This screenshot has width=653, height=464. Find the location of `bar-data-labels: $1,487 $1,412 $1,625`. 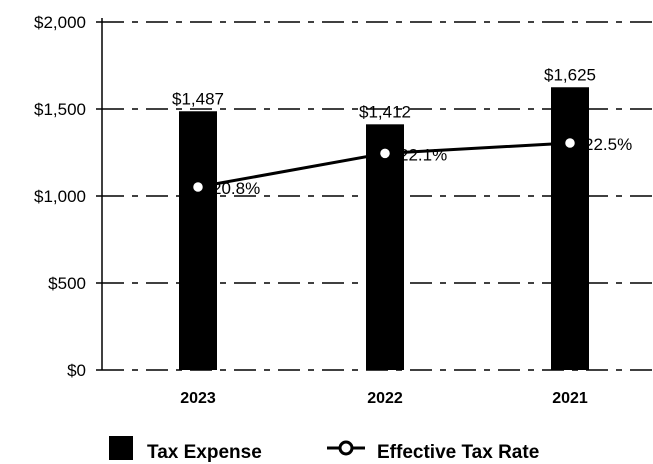

bar-data-labels: $1,487 $1,412 $1,625 is located at coordinates (384, 93).